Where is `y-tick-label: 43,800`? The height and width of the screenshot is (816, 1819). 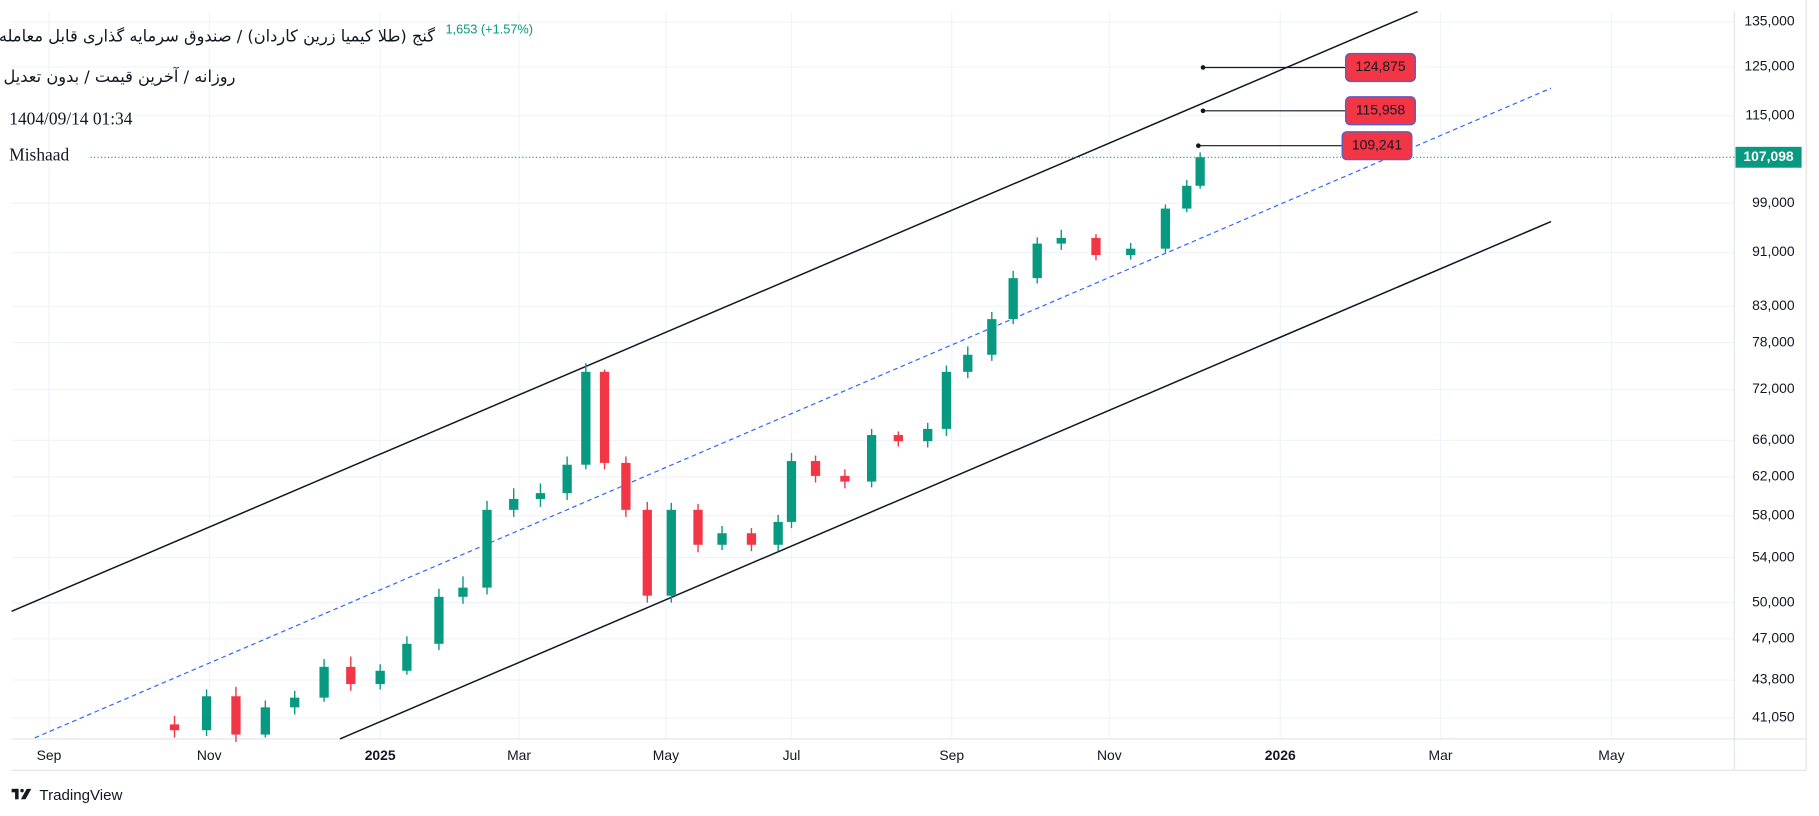
y-tick-label: 43,800 is located at coordinates (1773, 679).